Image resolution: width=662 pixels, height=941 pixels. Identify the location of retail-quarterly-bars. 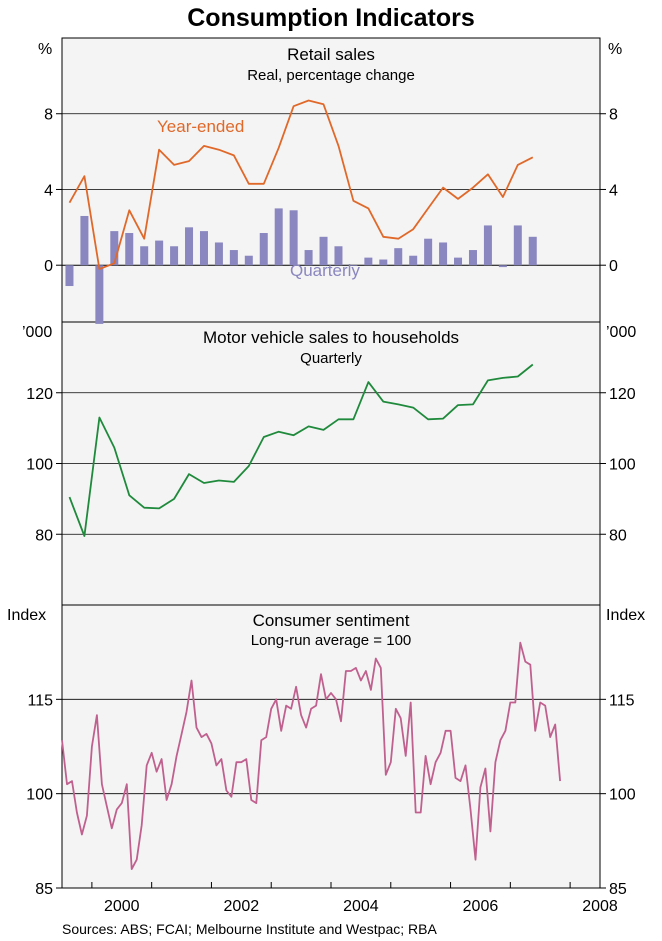
(301, 266).